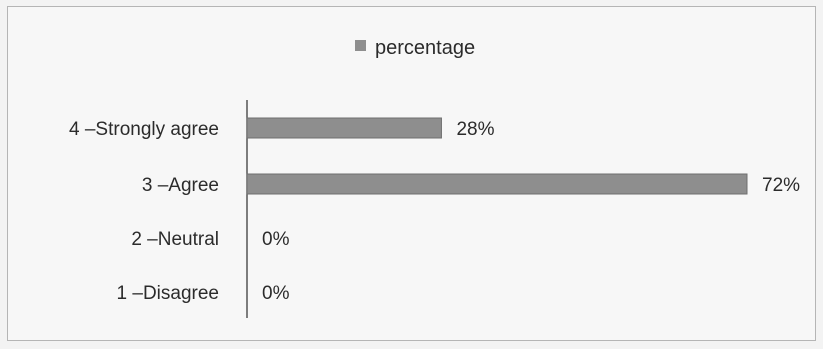 The height and width of the screenshot is (349, 823). I want to click on legend-swatch, so click(360, 45).